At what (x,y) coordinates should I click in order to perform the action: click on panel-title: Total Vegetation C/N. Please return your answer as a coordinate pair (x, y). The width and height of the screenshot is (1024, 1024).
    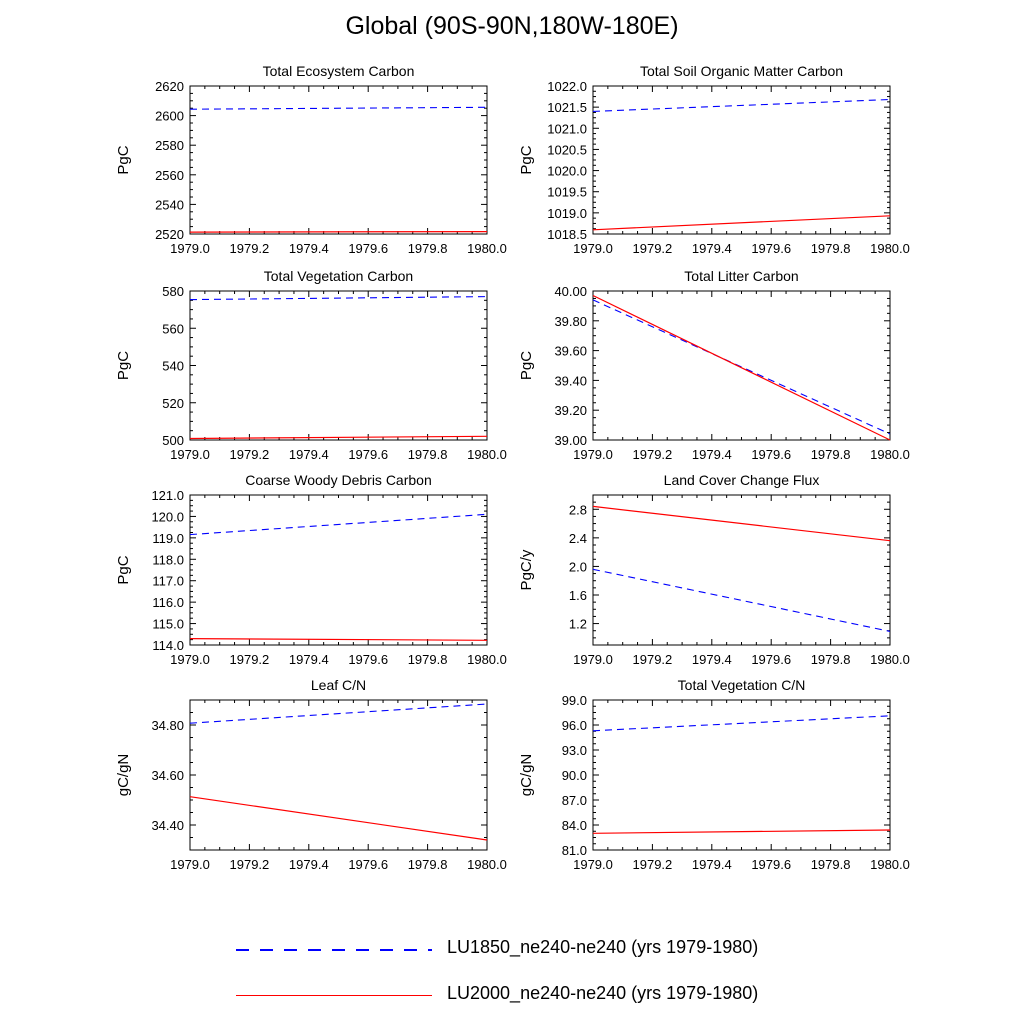
    Looking at the image, I should click on (742, 685).